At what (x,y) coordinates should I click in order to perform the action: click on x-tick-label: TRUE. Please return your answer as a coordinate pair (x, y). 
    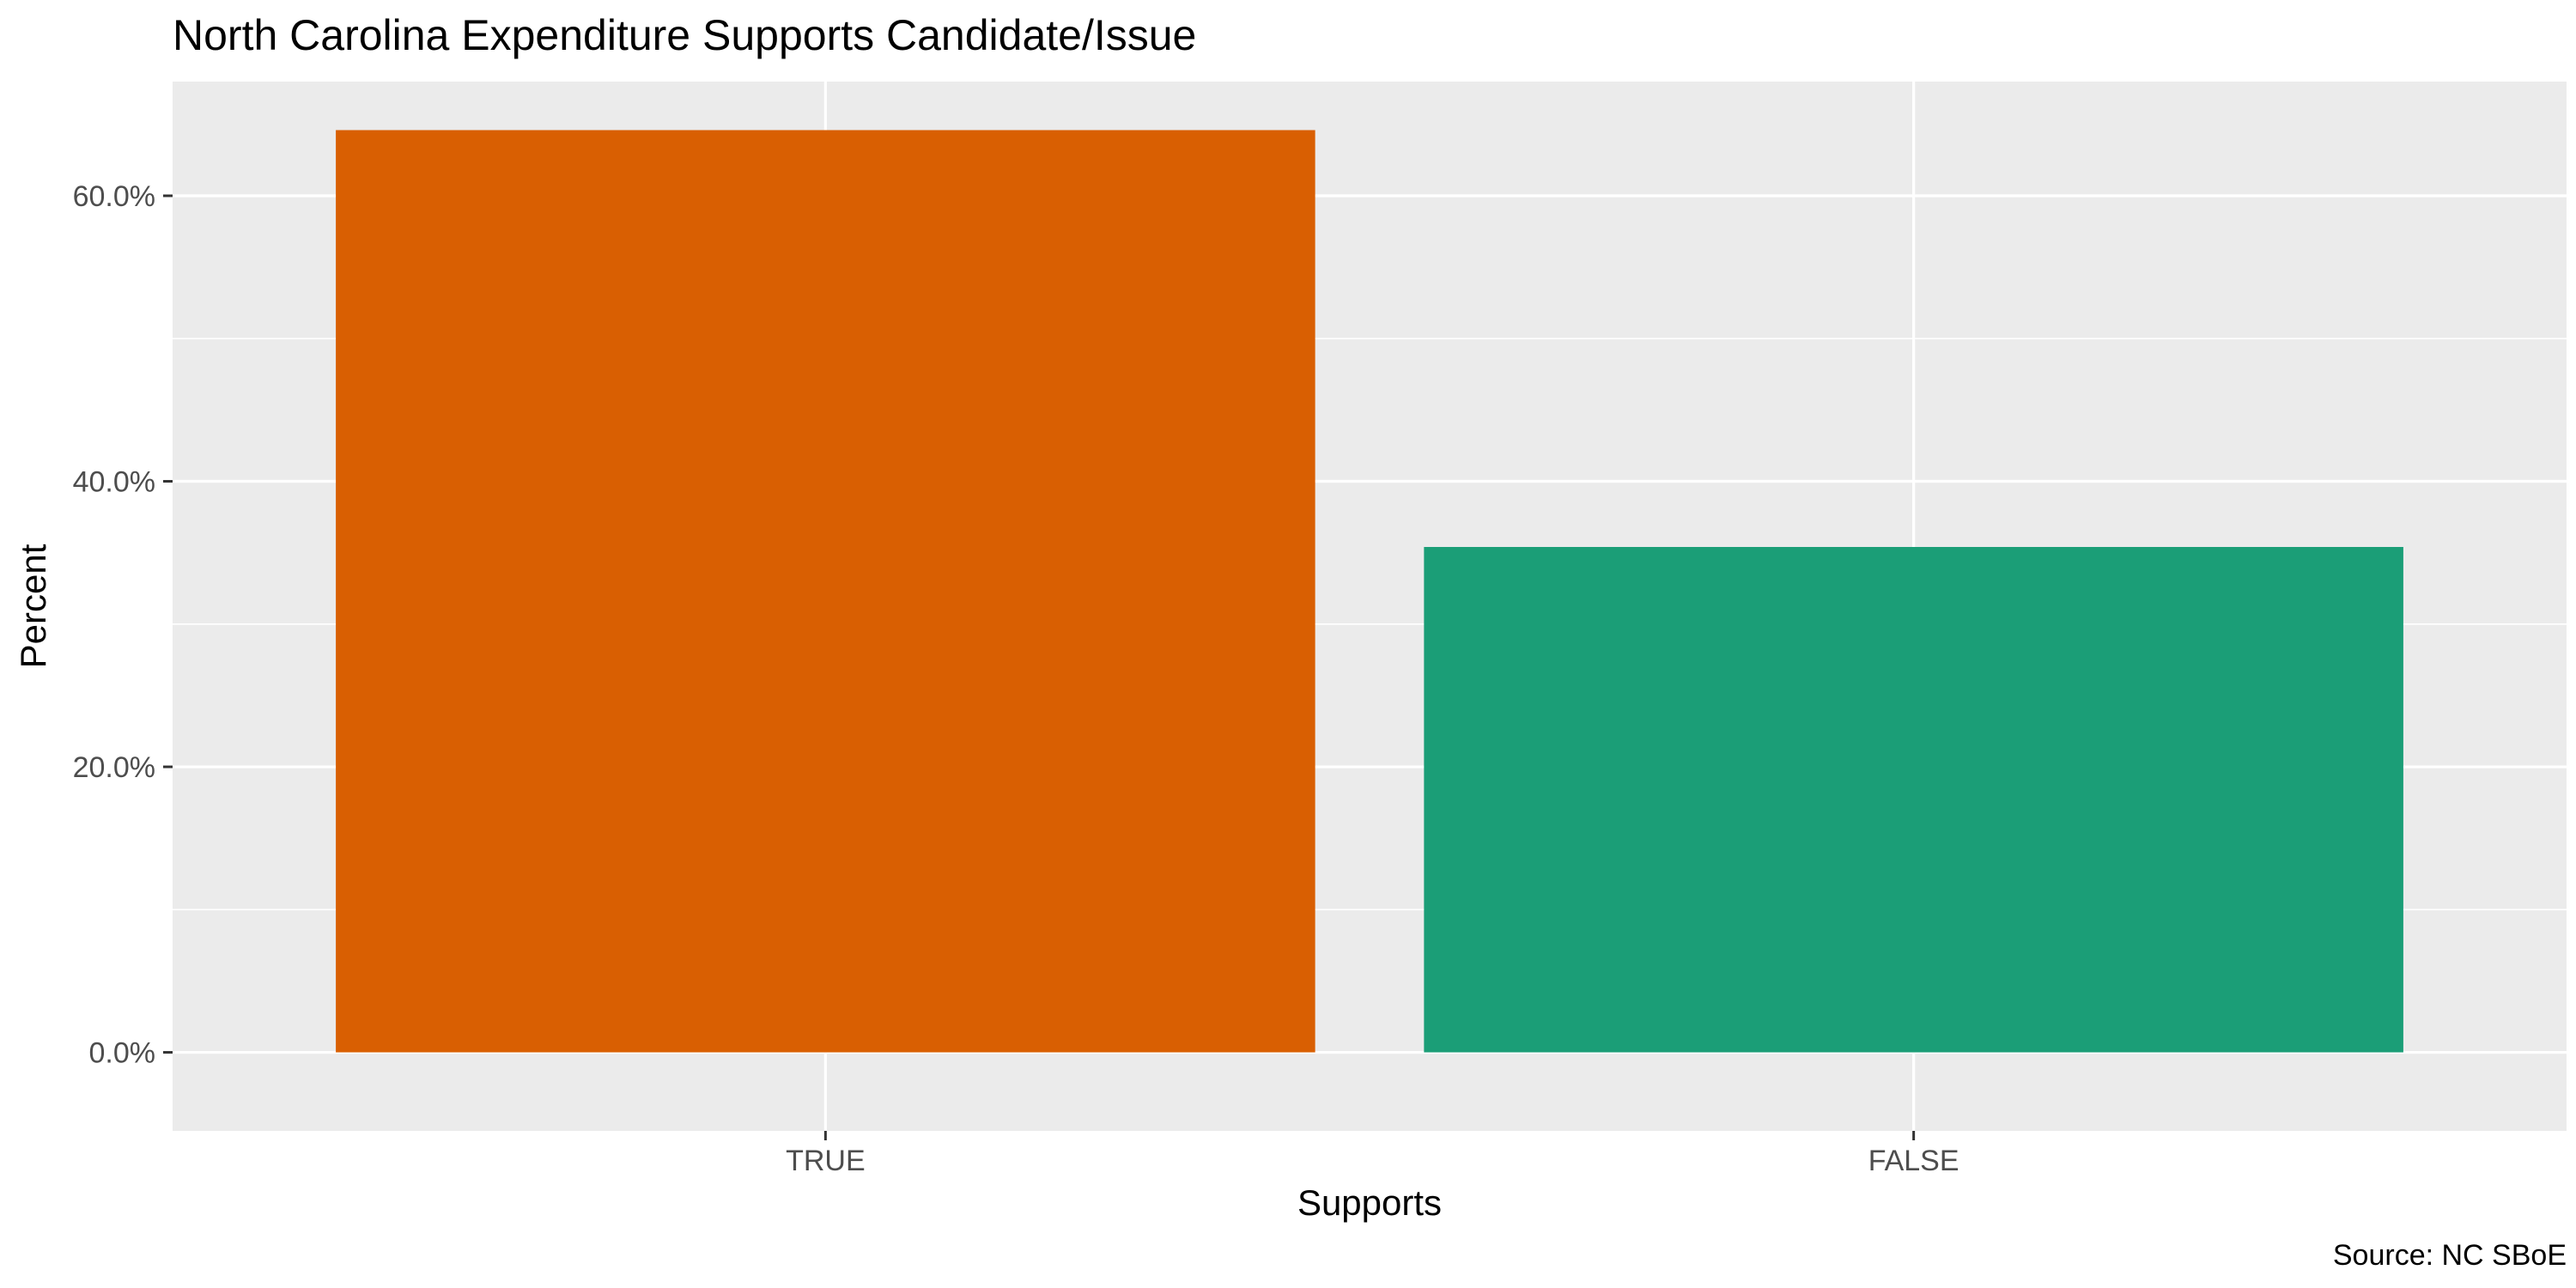
    Looking at the image, I should click on (826, 1161).